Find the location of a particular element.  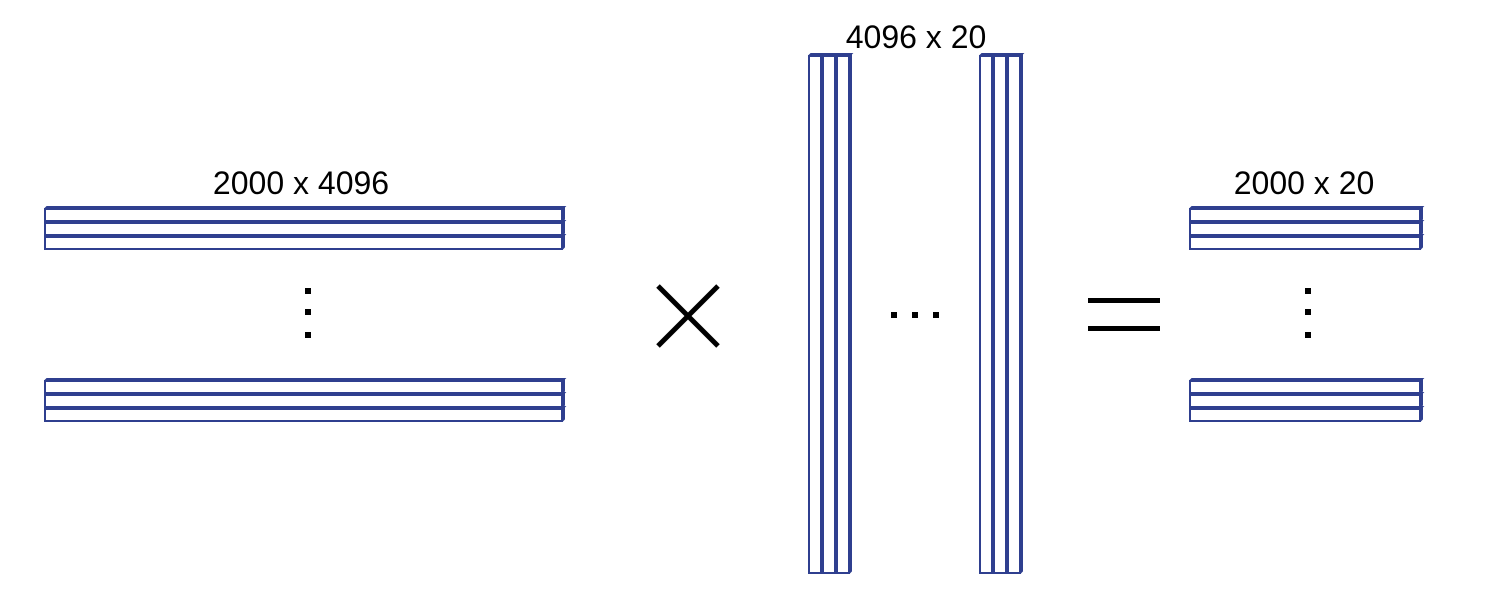

middle-matrix-label: 4096 x 20 is located at coordinates (916, 37).